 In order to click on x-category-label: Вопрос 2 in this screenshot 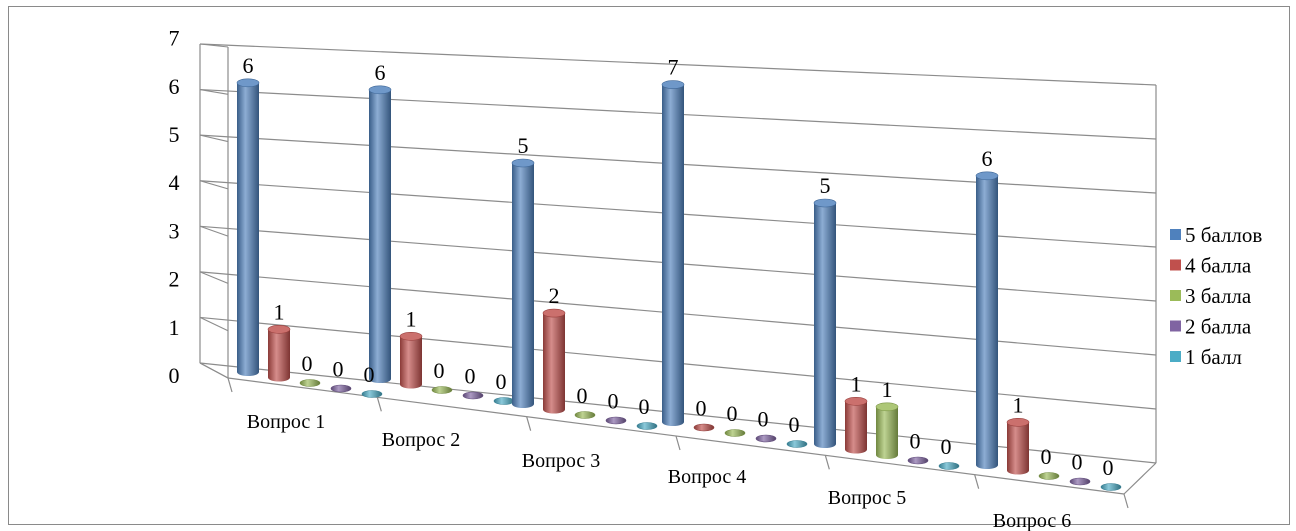, I will do `click(421, 440)`.